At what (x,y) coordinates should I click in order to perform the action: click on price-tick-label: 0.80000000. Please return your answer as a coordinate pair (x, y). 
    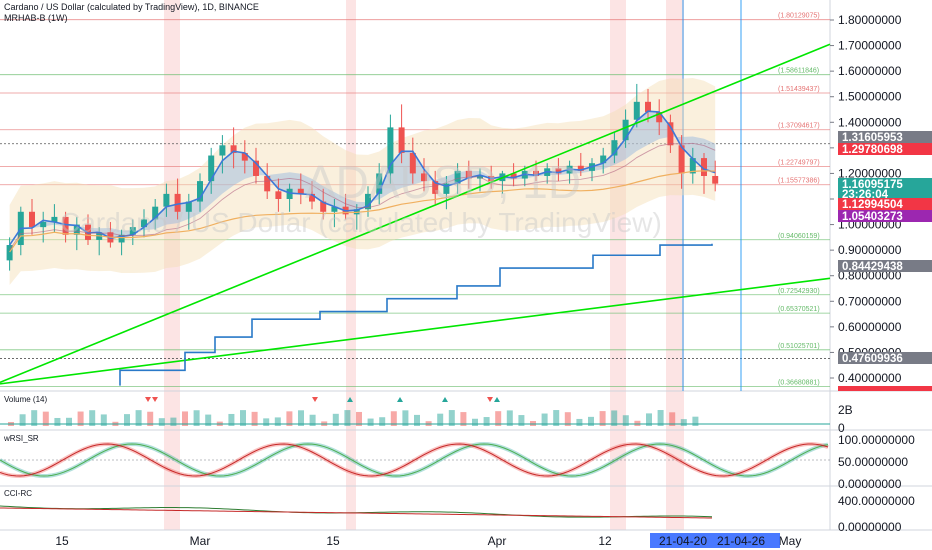
    Looking at the image, I should click on (870, 276).